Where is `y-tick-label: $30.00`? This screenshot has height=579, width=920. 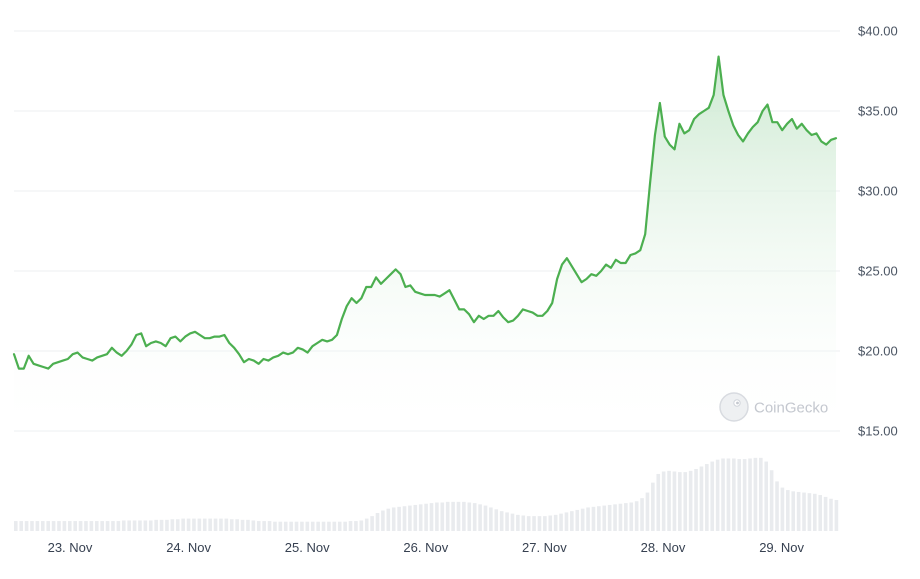
y-tick-label: $30.00 is located at coordinates (878, 191).